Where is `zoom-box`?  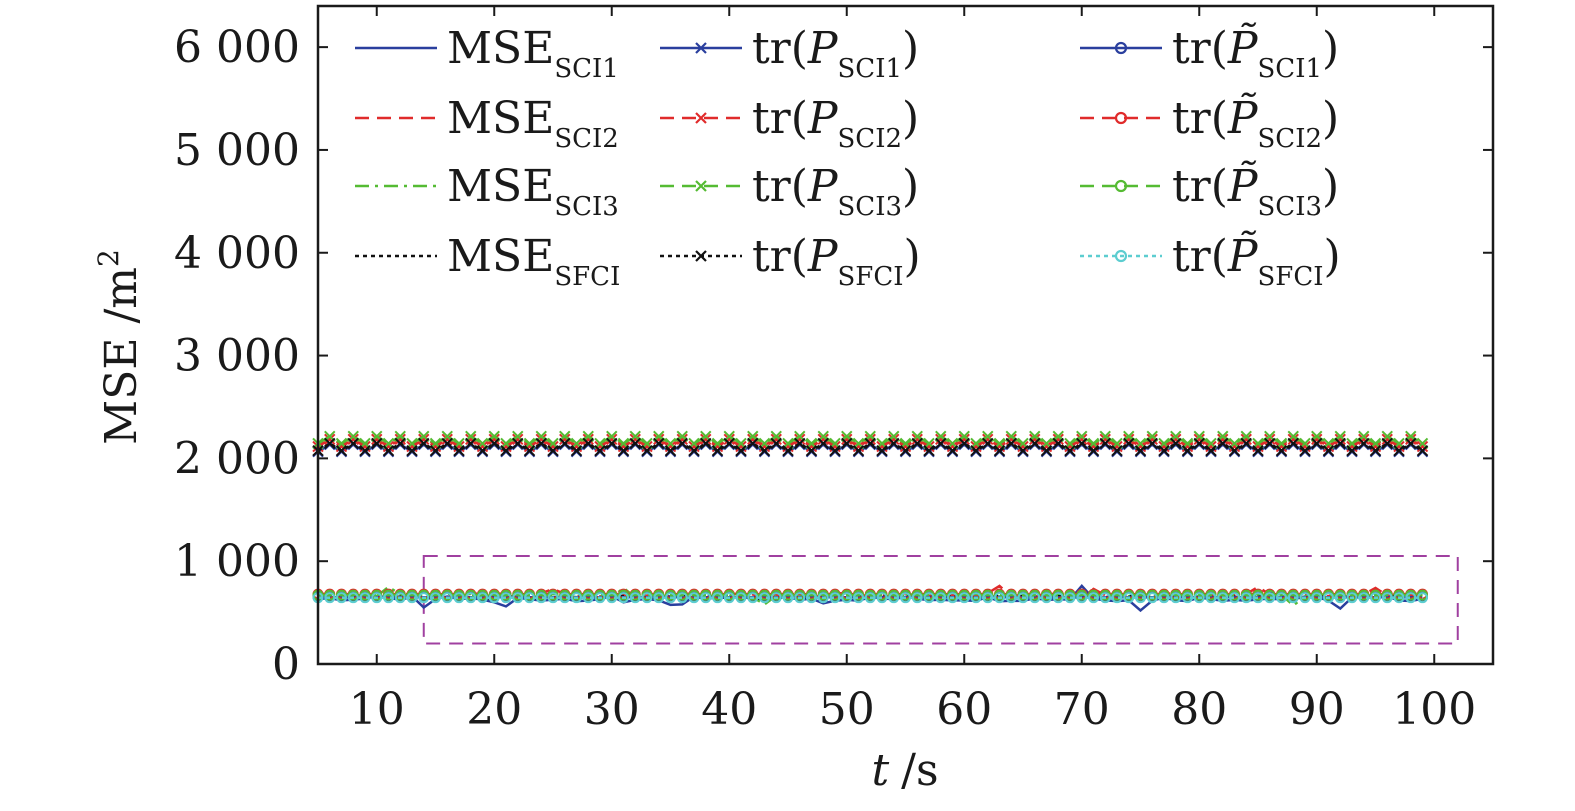 zoom-box is located at coordinates (940, 600).